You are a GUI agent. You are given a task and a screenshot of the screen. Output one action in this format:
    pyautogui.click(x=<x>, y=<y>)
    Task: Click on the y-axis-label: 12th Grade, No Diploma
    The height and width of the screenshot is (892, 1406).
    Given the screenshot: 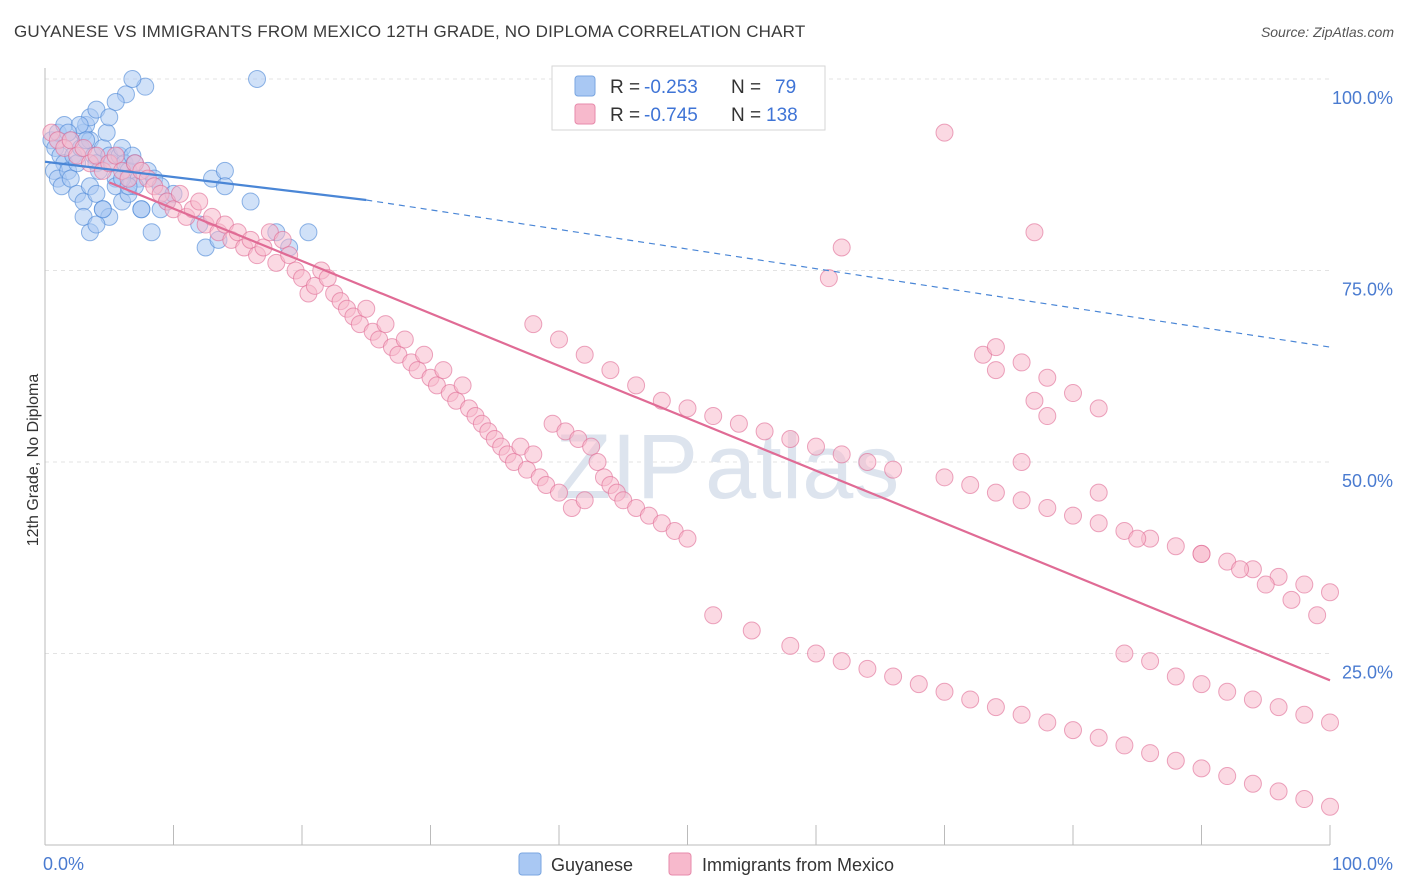 What is the action you would take?
    pyautogui.click(x=33, y=460)
    